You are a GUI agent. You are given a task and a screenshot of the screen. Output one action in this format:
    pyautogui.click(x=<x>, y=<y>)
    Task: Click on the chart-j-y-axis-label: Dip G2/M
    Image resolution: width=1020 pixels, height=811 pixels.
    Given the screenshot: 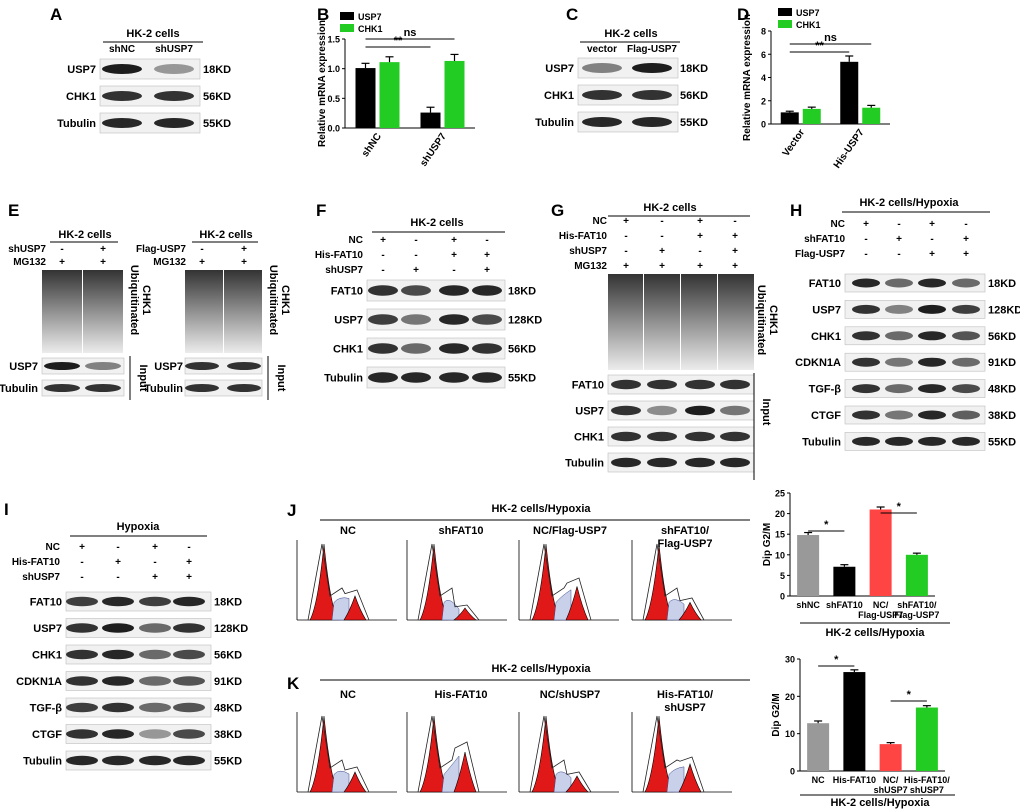 What is the action you would take?
    pyautogui.click(x=767, y=544)
    